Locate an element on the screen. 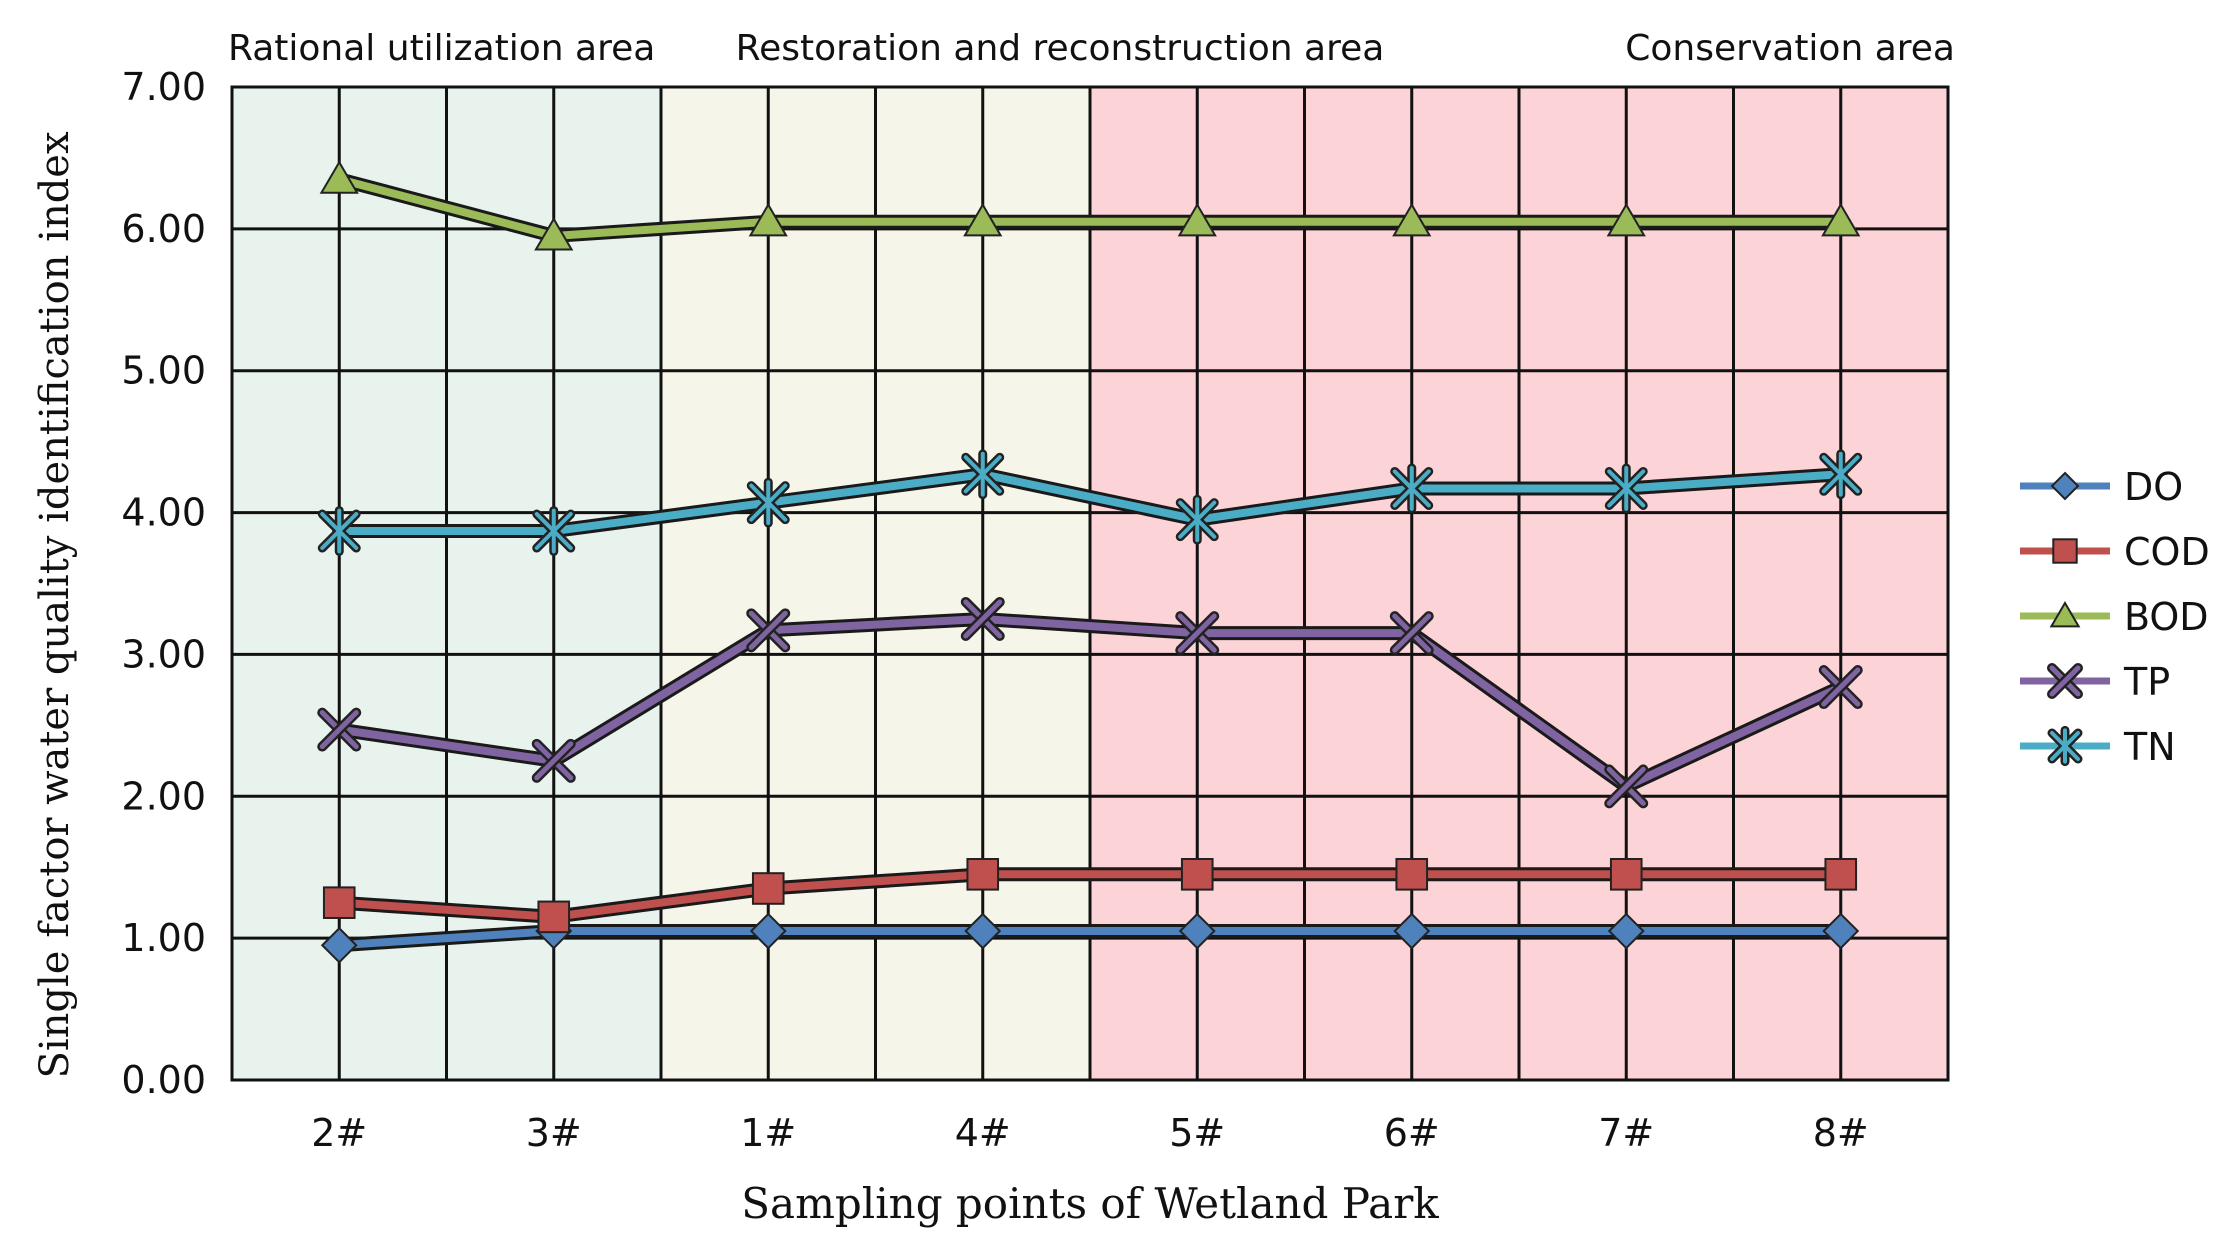  zone-label-1: Restoration and reconstruction area is located at coordinates (1060, 48).